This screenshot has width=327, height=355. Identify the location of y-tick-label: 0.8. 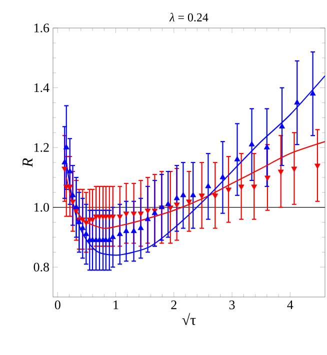
(41, 267).